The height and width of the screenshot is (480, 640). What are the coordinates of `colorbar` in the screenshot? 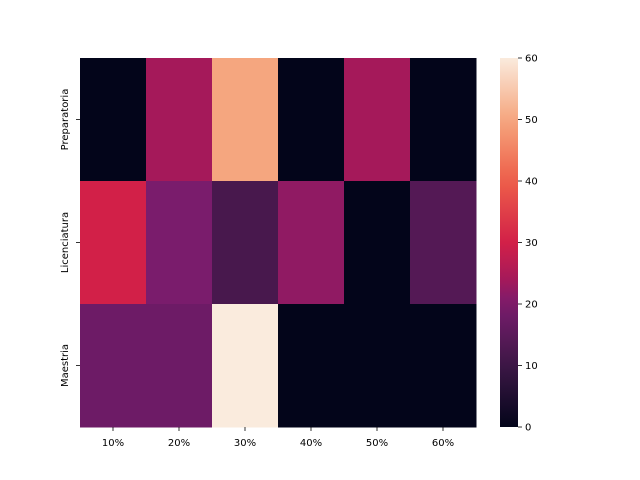 It's located at (509, 242).